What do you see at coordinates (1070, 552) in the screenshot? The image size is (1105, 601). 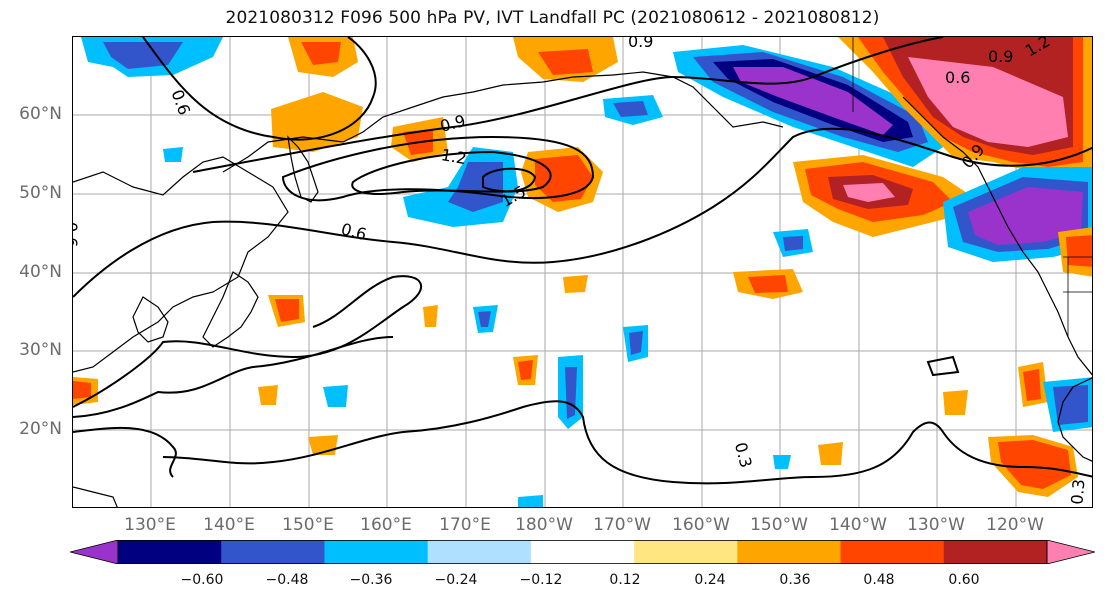 I see `colorbar-extend-high` at bounding box center [1070, 552].